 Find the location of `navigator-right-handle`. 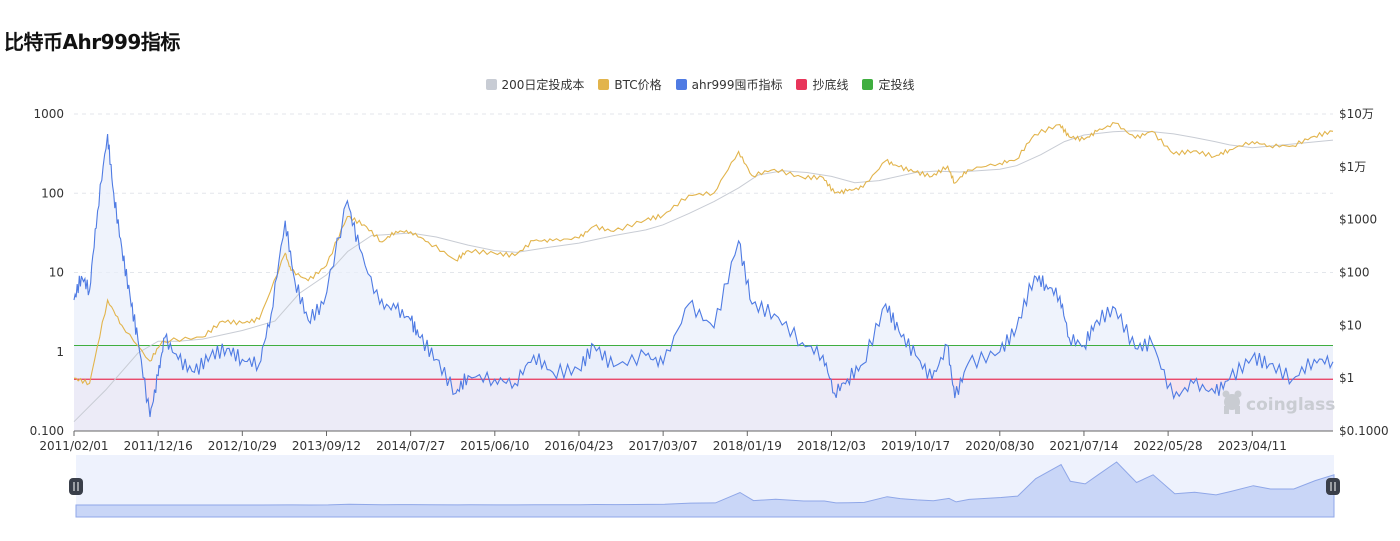

navigator-right-handle is located at coordinates (1333, 486).